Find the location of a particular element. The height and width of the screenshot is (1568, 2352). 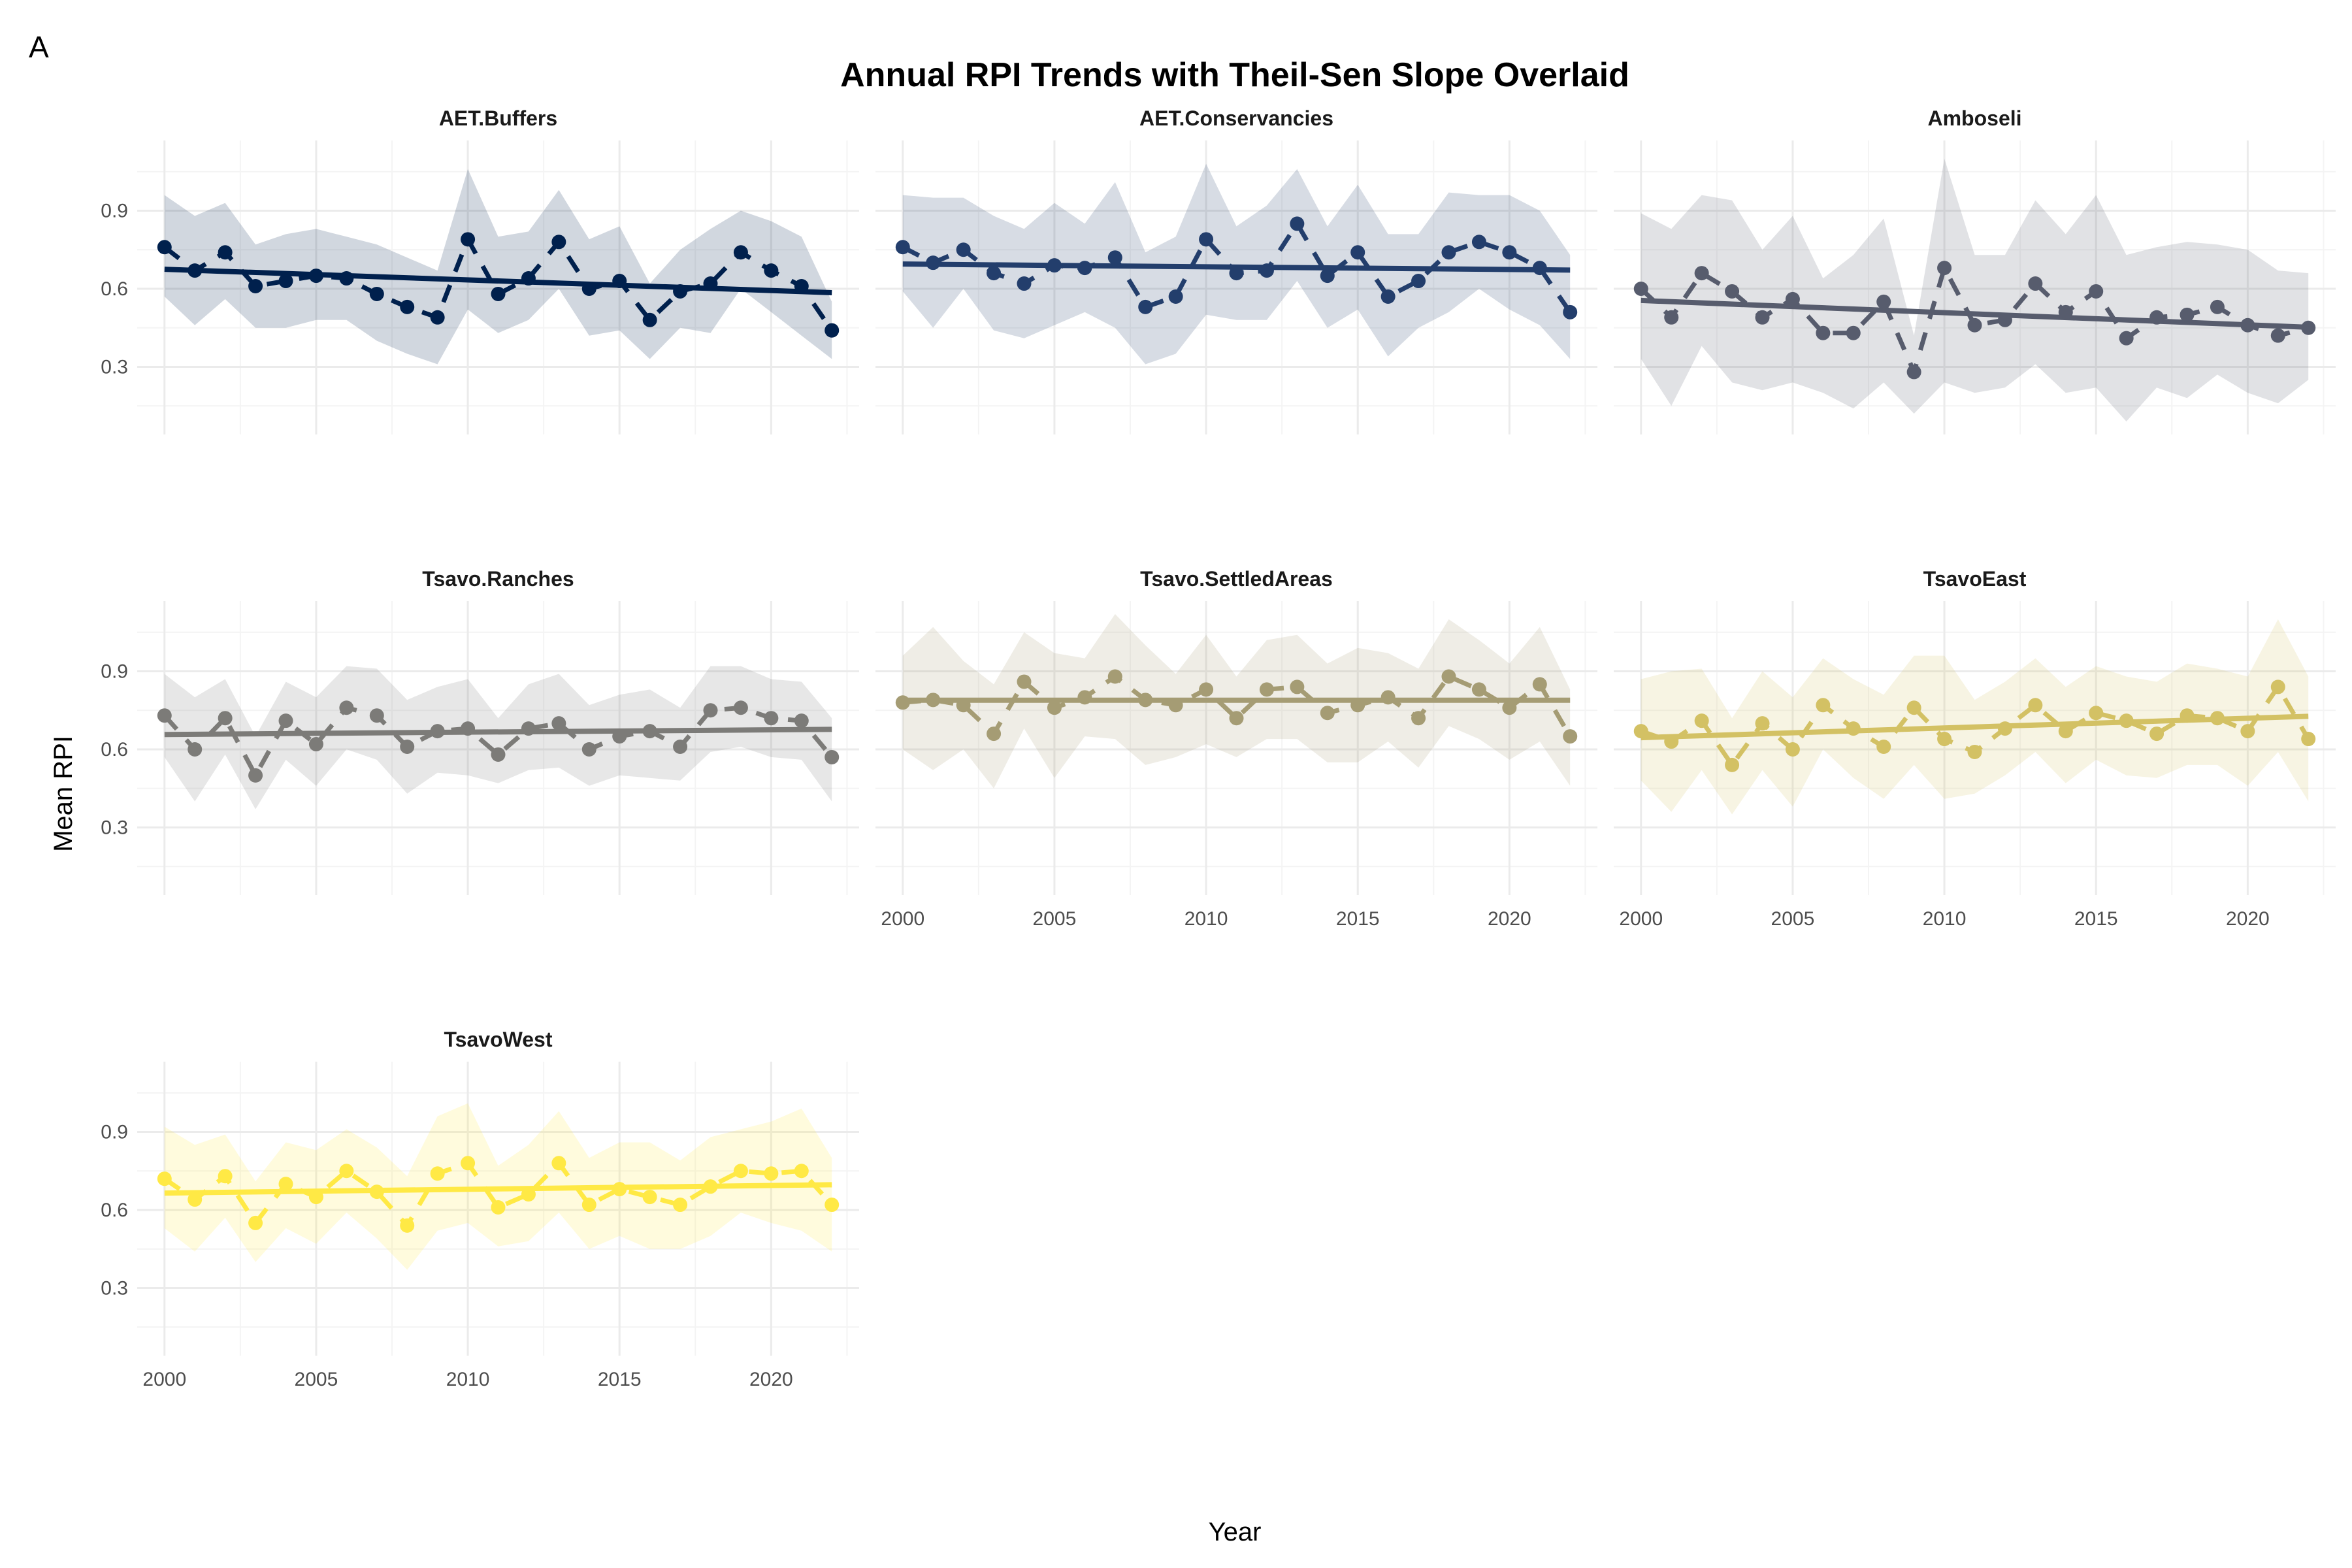

y-tick-label: 0.6 is located at coordinates (114, 289).